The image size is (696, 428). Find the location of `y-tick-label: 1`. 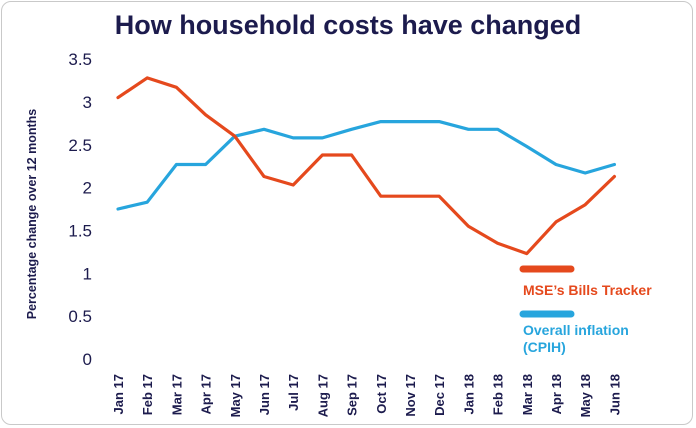

y-tick-label: 1 is located at coordinates (87, 273).